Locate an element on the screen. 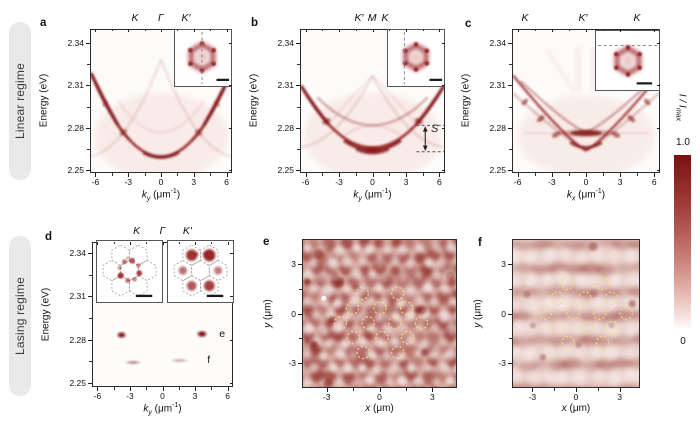 This screenshot has height=433, width=700. panel-d-letter: d is located at coordinates (49, 237).